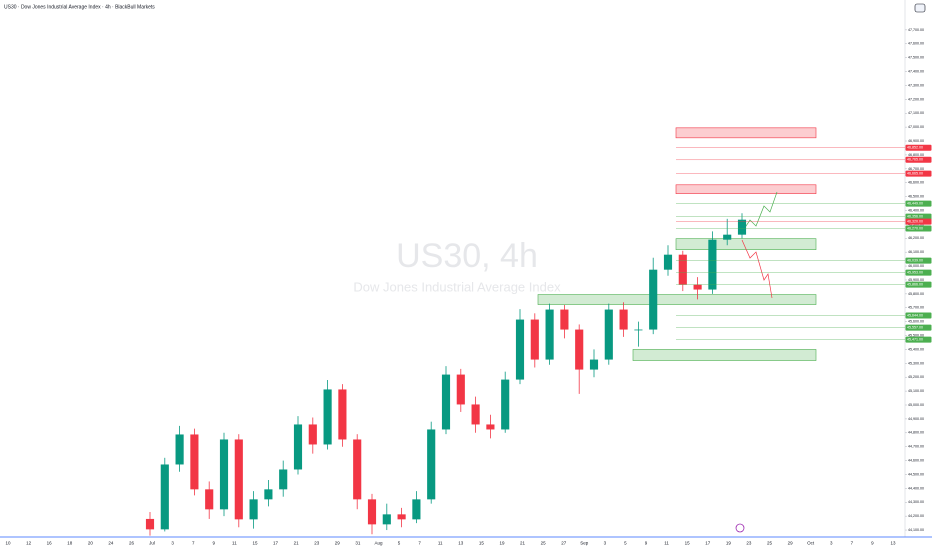 This screenshot has width=932, height=550. Describe the element at coordinates (916, 127) in the screenshot. I see `y-tick-label: 47,000.00` at that location.